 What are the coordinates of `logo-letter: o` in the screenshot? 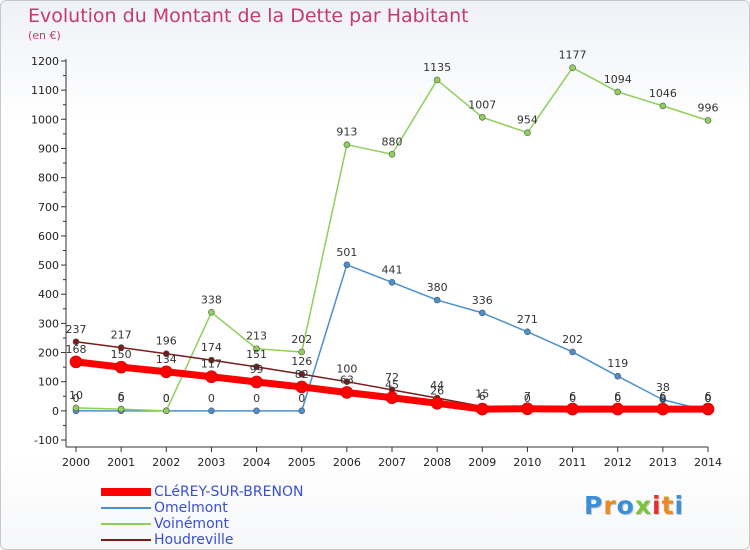 It's located at (625, 505).